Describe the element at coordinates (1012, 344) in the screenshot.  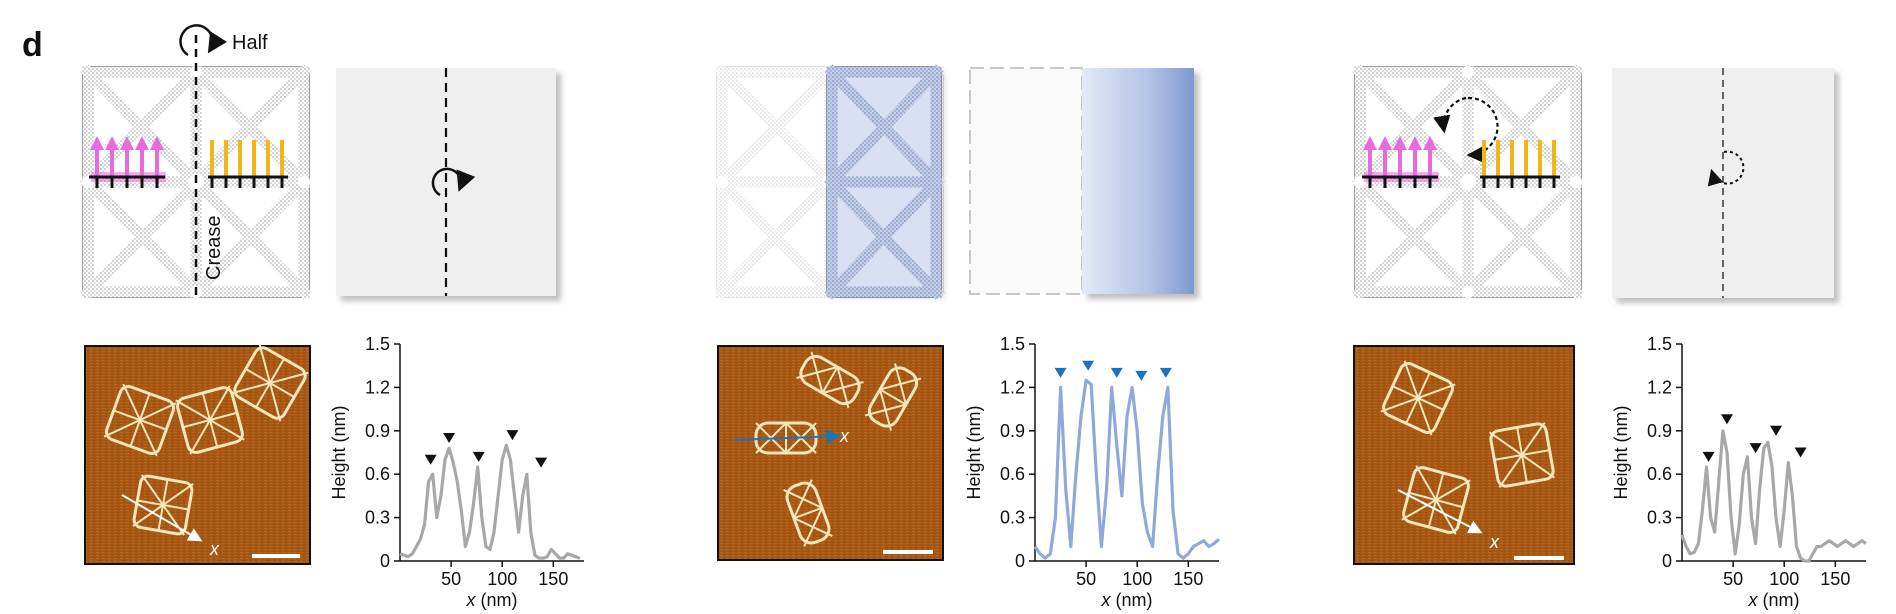
I see `y-tick-label: 1.5` at that location.